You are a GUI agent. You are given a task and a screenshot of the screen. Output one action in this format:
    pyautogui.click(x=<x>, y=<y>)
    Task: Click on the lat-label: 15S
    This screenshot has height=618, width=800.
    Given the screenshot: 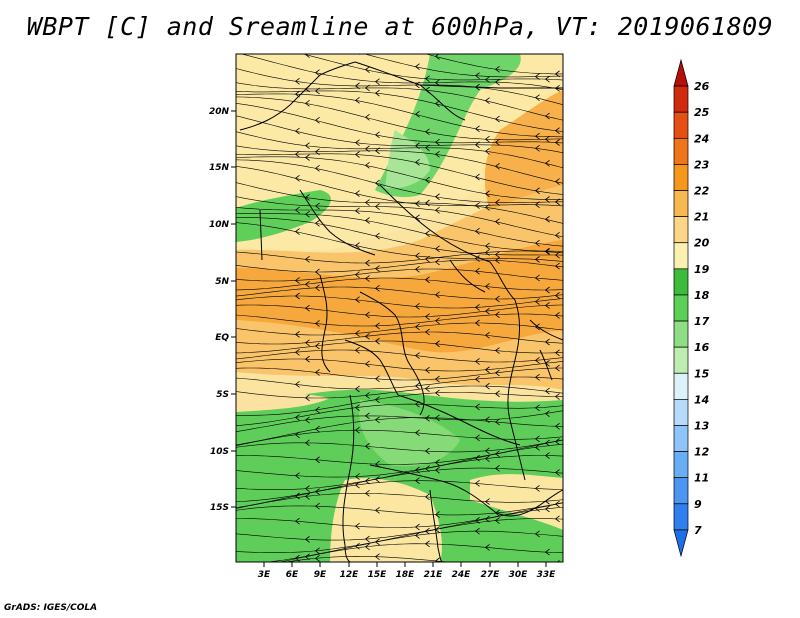 What is the action you would take?
    pyautogui.click(x=219, y=508)
    